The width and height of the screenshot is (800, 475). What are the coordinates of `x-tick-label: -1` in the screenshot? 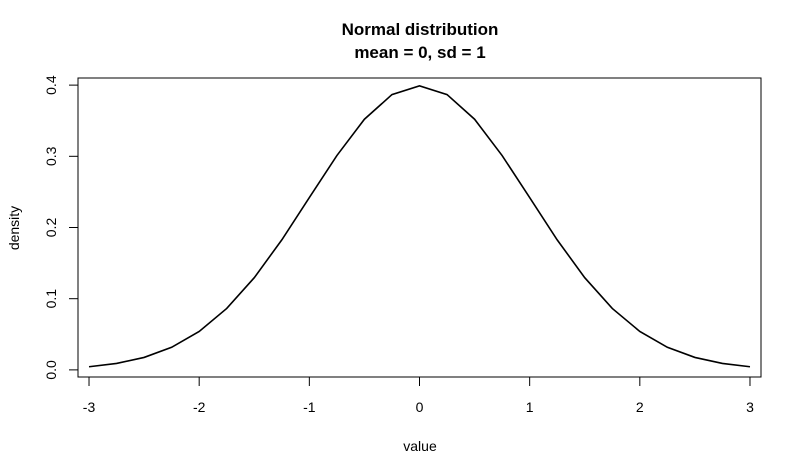 It's located at (309, 407).